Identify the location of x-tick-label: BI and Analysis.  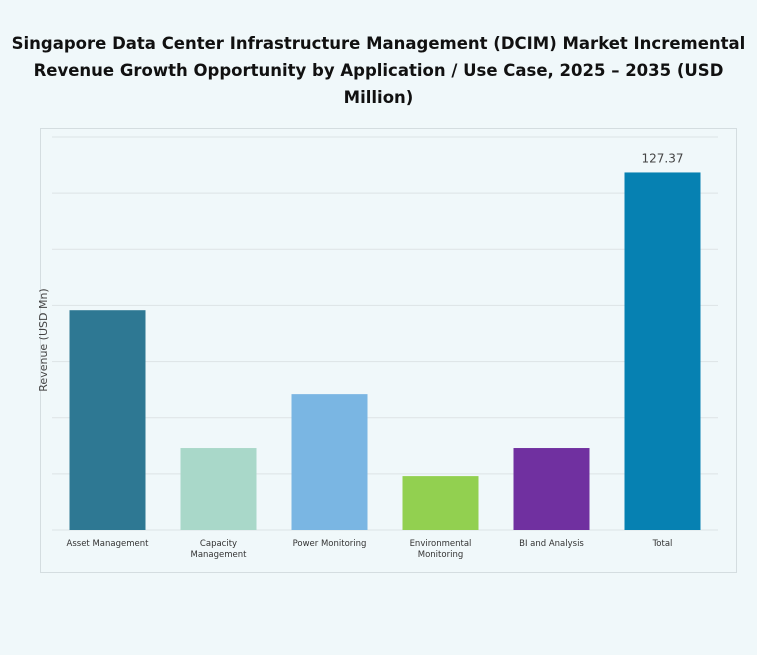
(551, 544).